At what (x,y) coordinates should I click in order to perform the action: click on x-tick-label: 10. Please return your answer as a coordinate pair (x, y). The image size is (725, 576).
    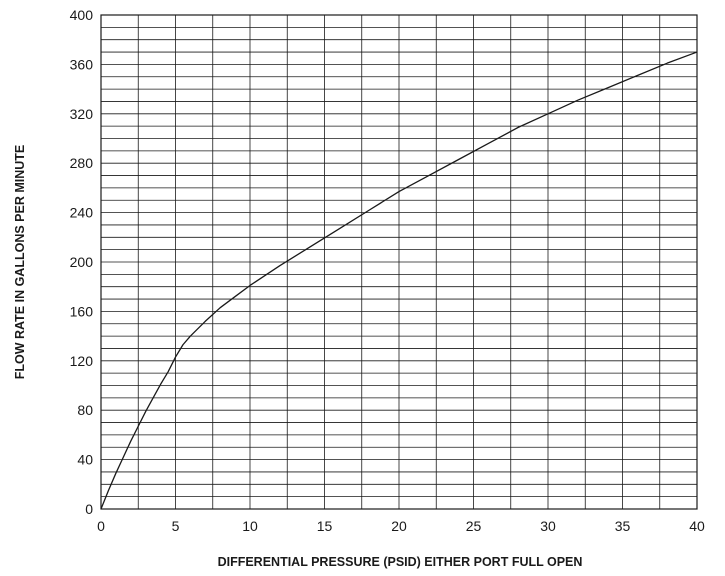
    Looking at the image, I should click on (250, 526).